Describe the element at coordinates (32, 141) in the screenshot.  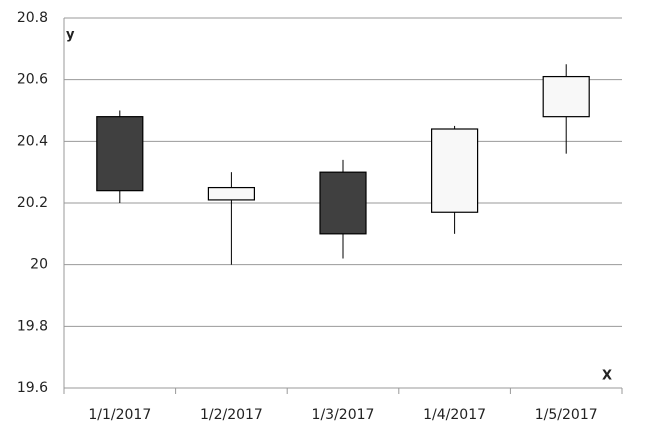
I see `y-tick-label: 20.4` at that location.